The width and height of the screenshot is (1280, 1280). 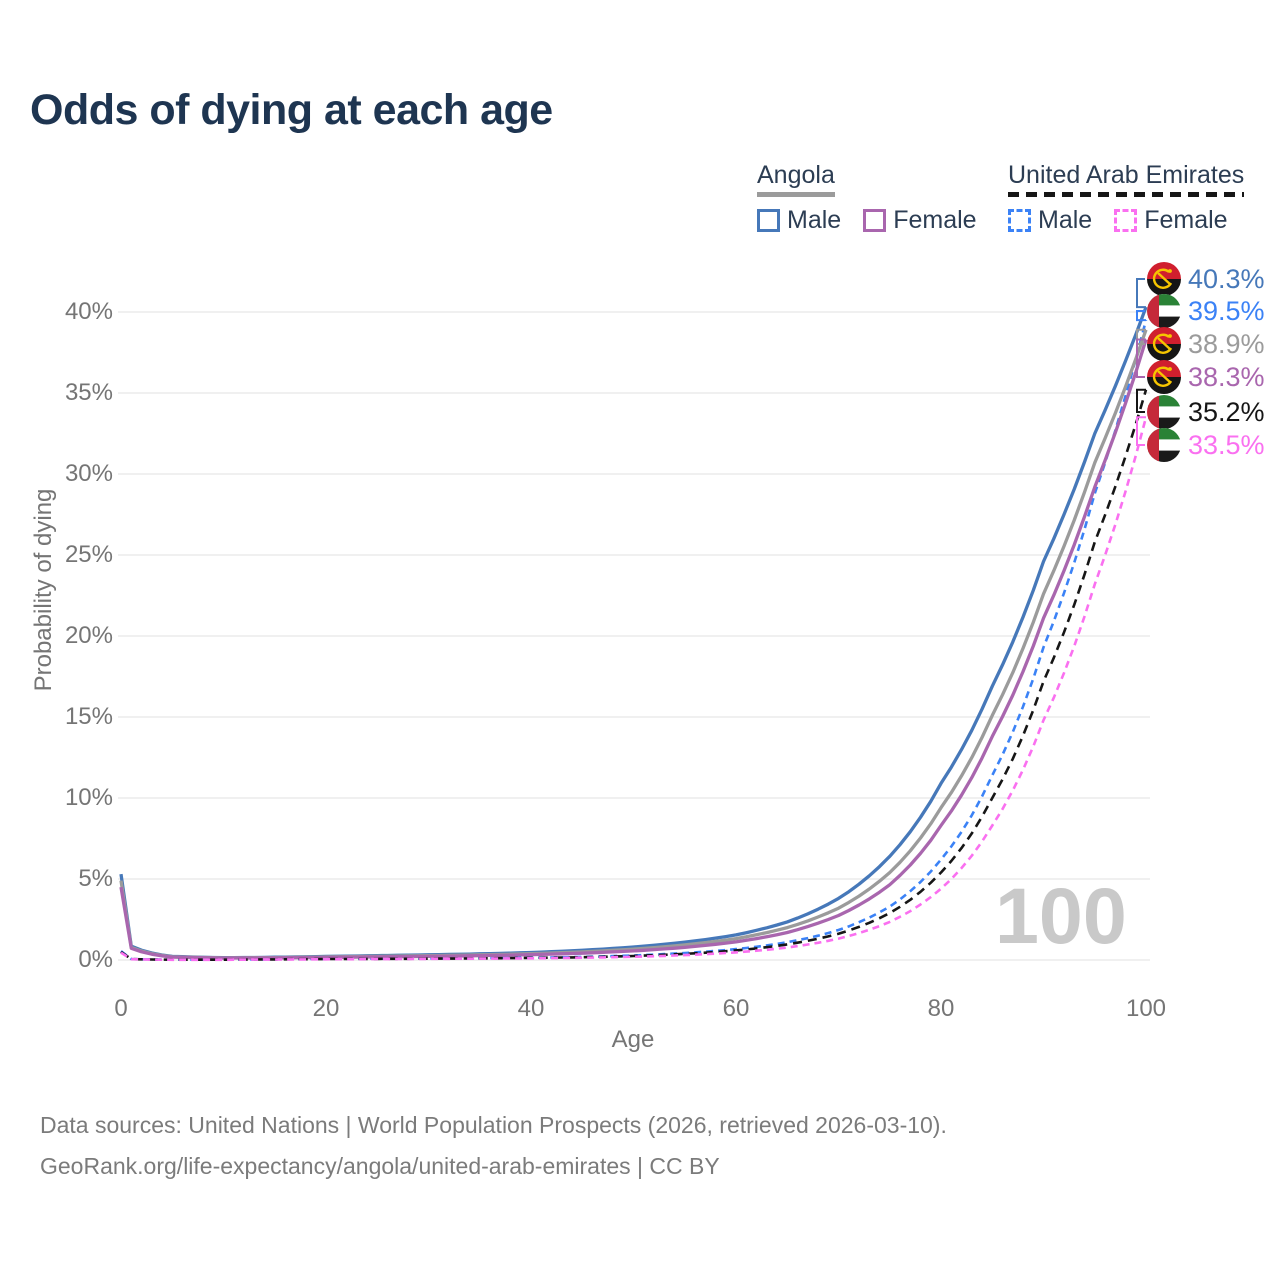 What do you see at coordinates (531, 1008) in the screenshot?
I see `x-tick-label-40: 40` at bounding box center [531, 1008].